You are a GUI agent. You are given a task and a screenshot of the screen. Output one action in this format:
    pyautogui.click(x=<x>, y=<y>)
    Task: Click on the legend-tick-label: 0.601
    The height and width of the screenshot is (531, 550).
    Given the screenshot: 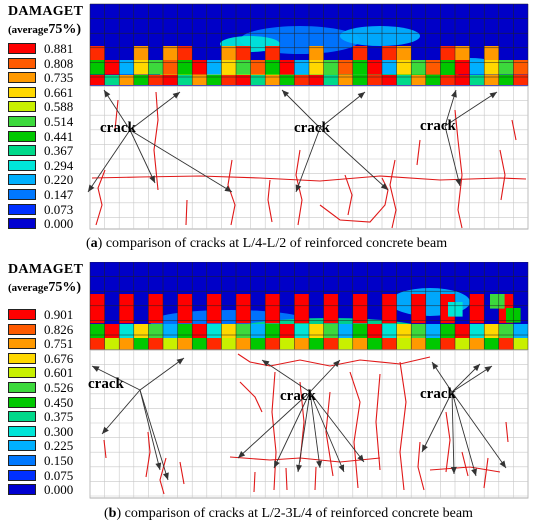 What is the action you would take?
    pyautogui.click(x=59, y=373)
    